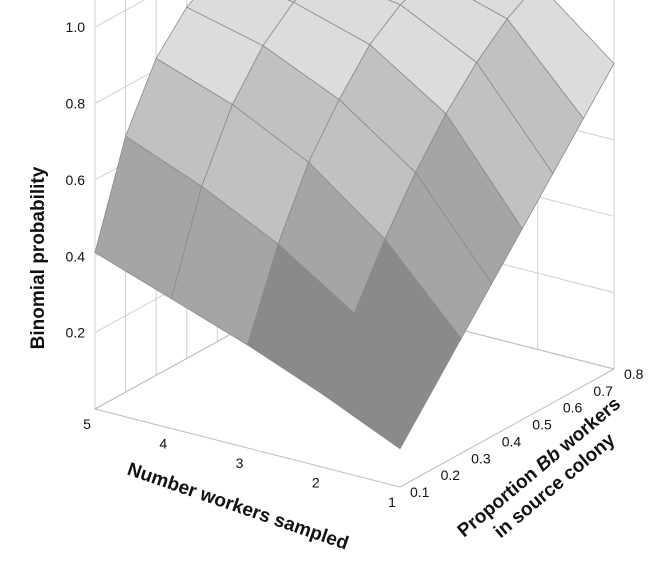 This screenshot has height=563, width=649. I want to click on floor-front-edge-y, so click(507, 428).